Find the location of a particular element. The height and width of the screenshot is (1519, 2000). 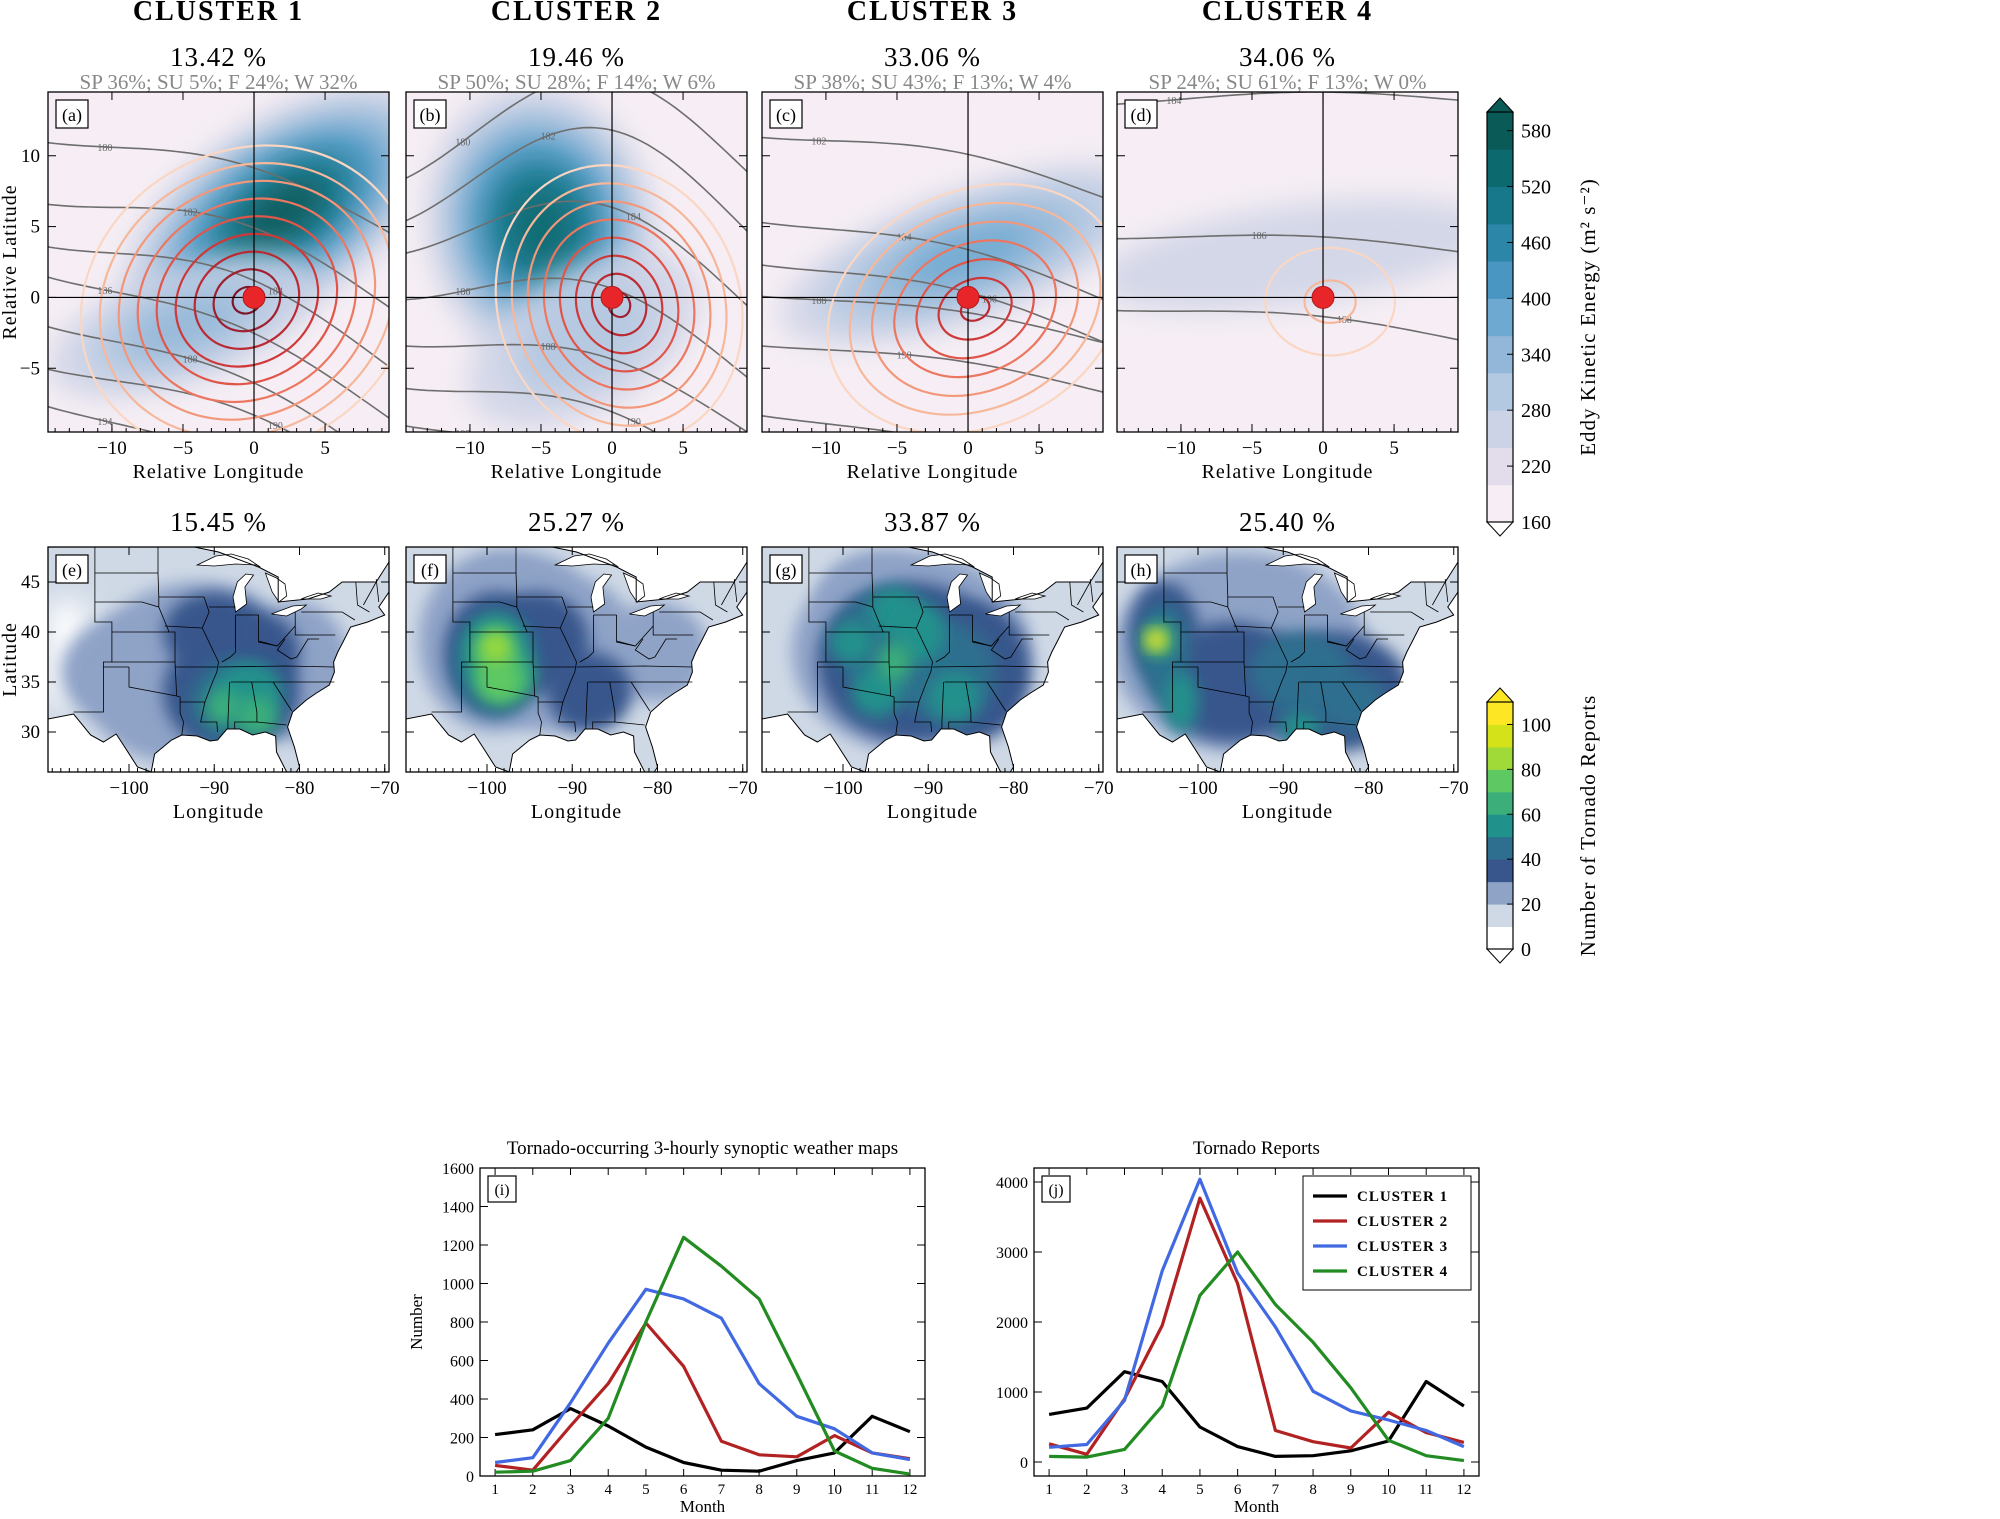

eke-field: 182 184 186 188 190 192 is located at coordinates (932, 262).